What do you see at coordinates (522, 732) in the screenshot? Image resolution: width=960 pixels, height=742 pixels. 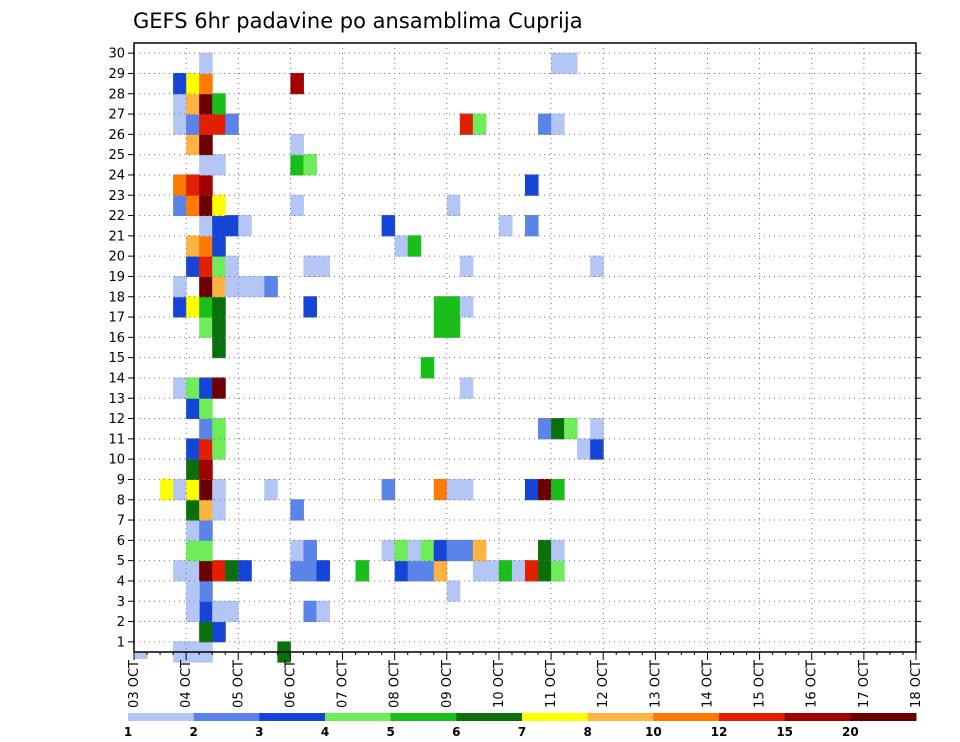 I see `colorbar-label: 7` at bounding box center [522, 732].